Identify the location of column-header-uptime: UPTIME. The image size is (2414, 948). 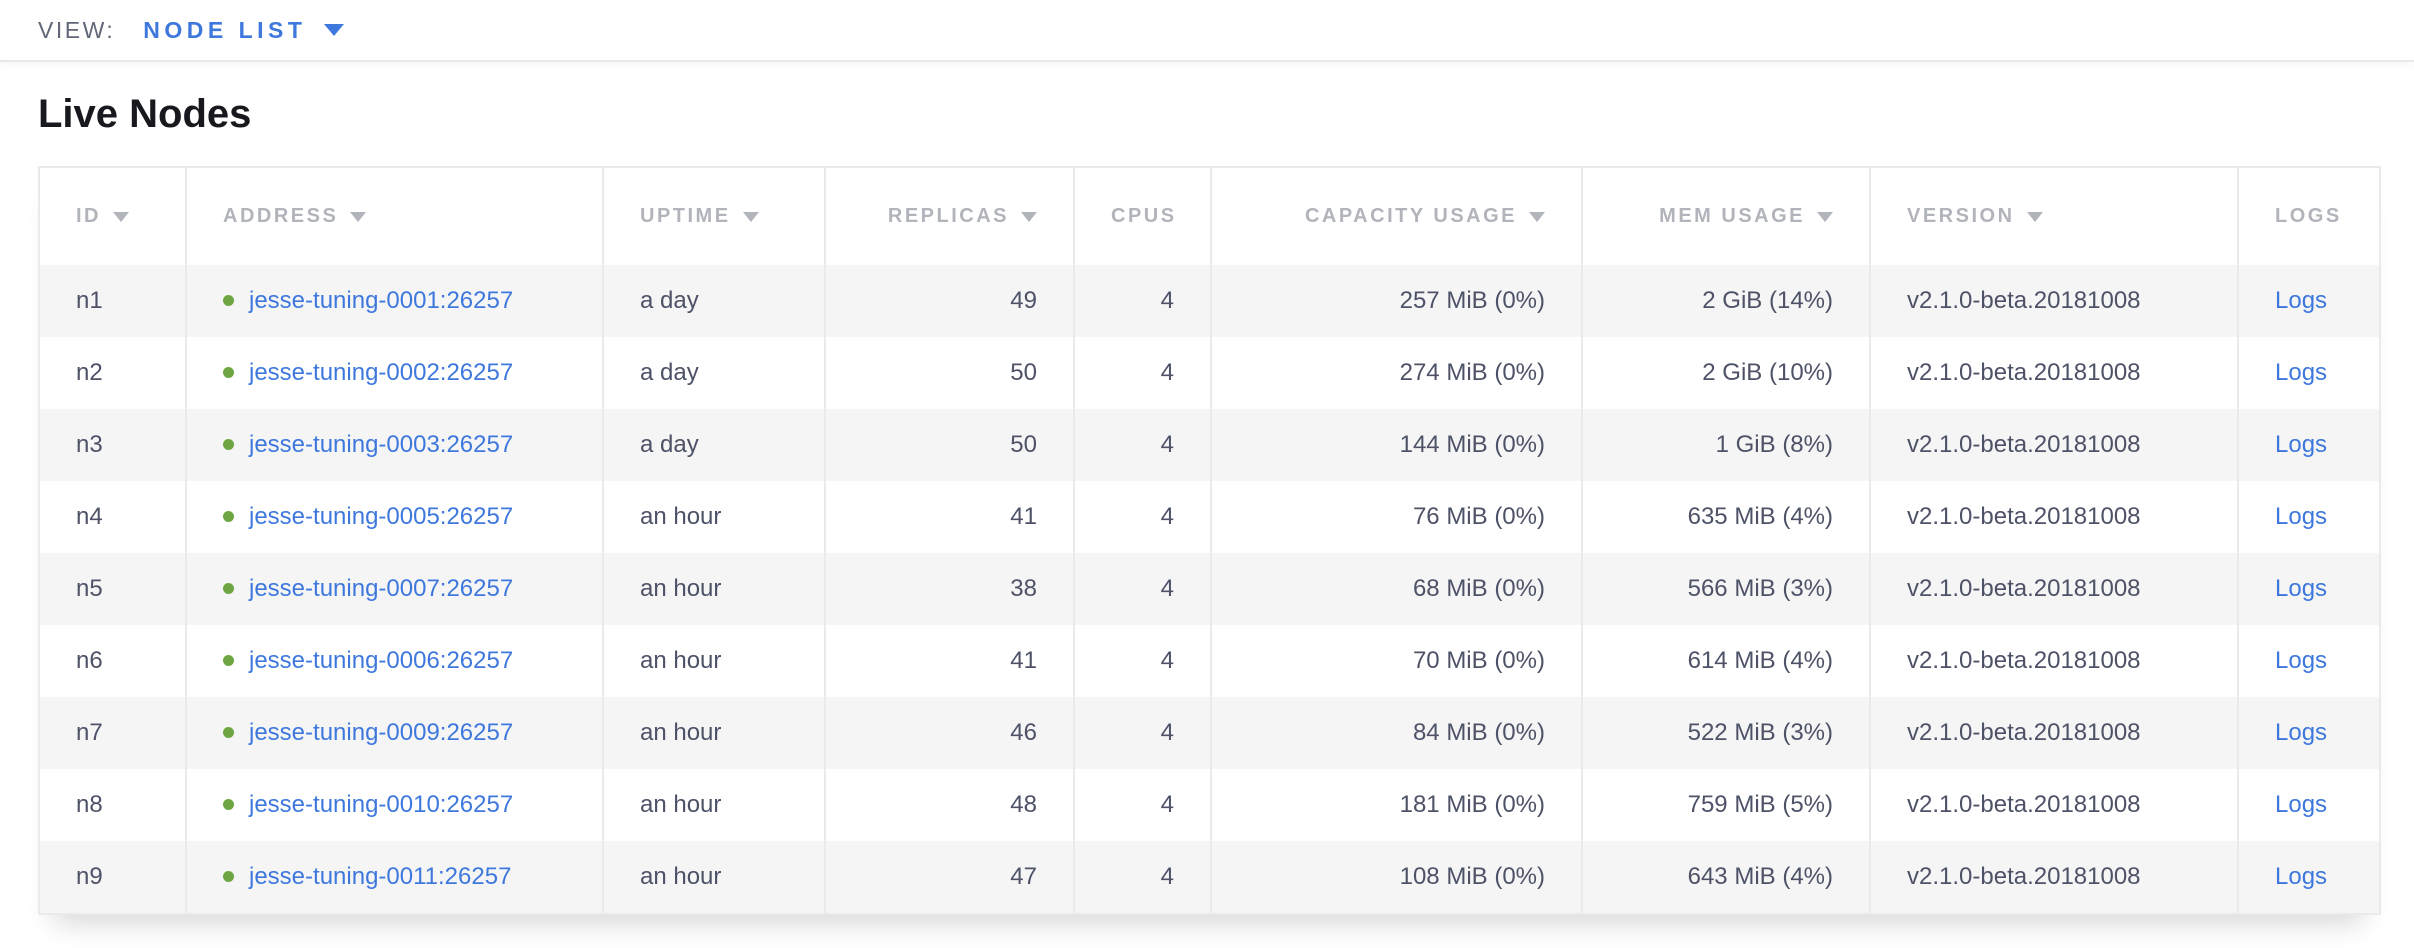
(713, 216).